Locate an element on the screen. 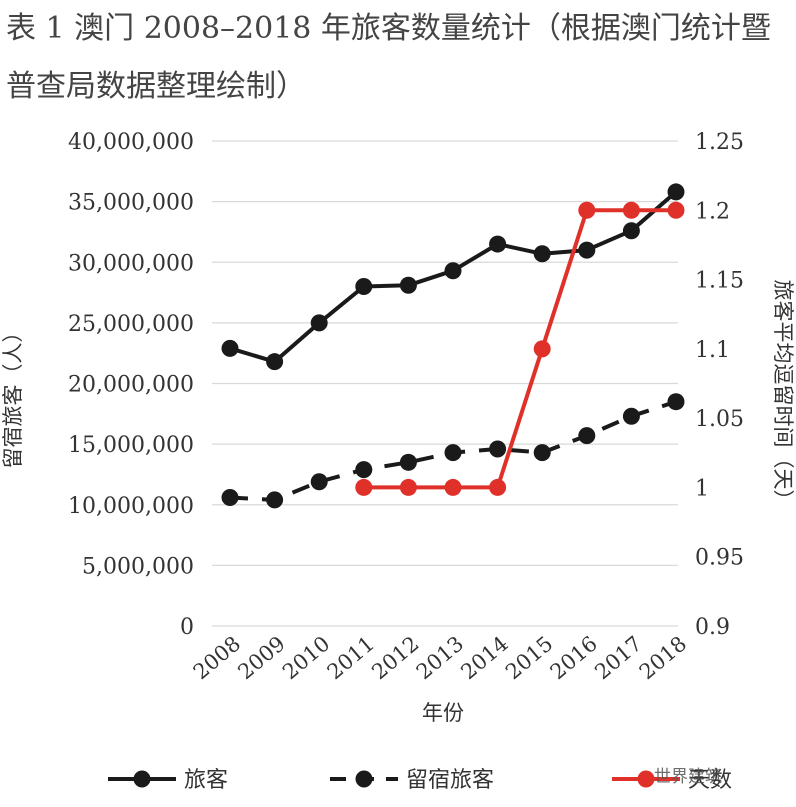  legend-label: 旅客 is located at coordinates (206, 780).